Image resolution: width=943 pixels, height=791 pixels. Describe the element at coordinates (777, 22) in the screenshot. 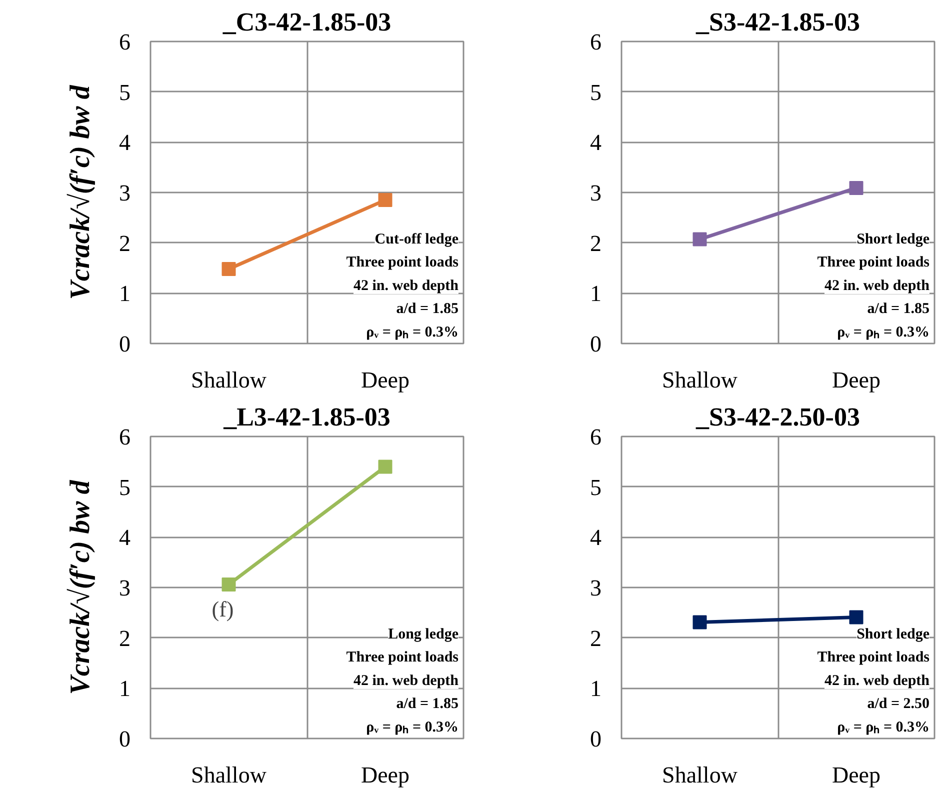

I see `chart-title: _S3-42-1.85-03` at that location.